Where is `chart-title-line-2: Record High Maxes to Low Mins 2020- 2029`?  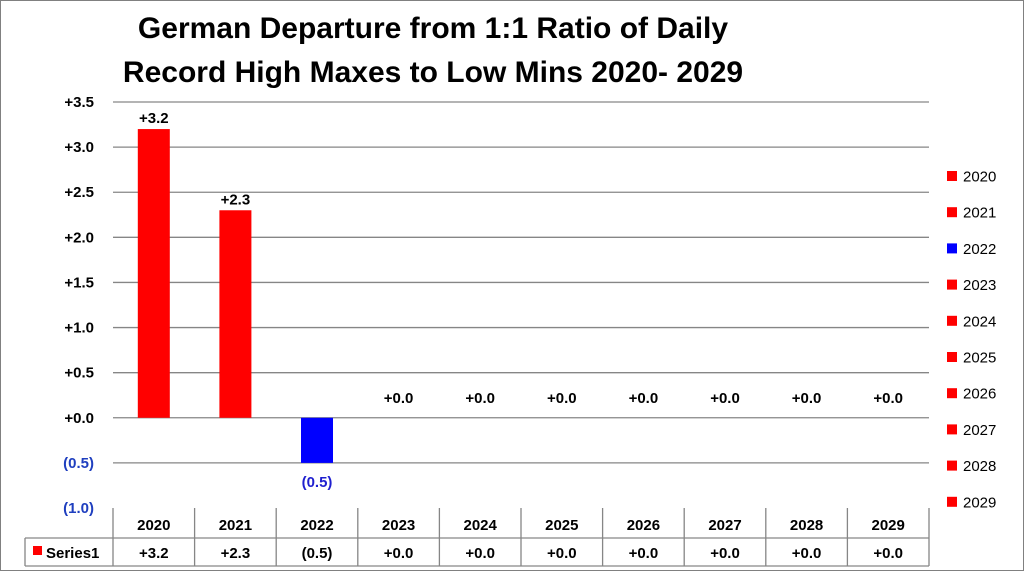 chart-title-line-2: Record High Maxes to Low Mins 2020- 2029 is located at coordinates (433, 72).